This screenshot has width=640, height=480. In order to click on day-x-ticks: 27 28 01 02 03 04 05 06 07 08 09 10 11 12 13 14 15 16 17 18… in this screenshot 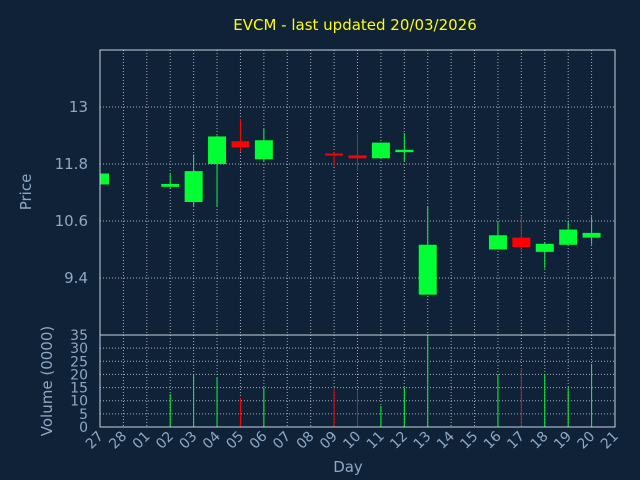, I will do `click(352, 440)`.